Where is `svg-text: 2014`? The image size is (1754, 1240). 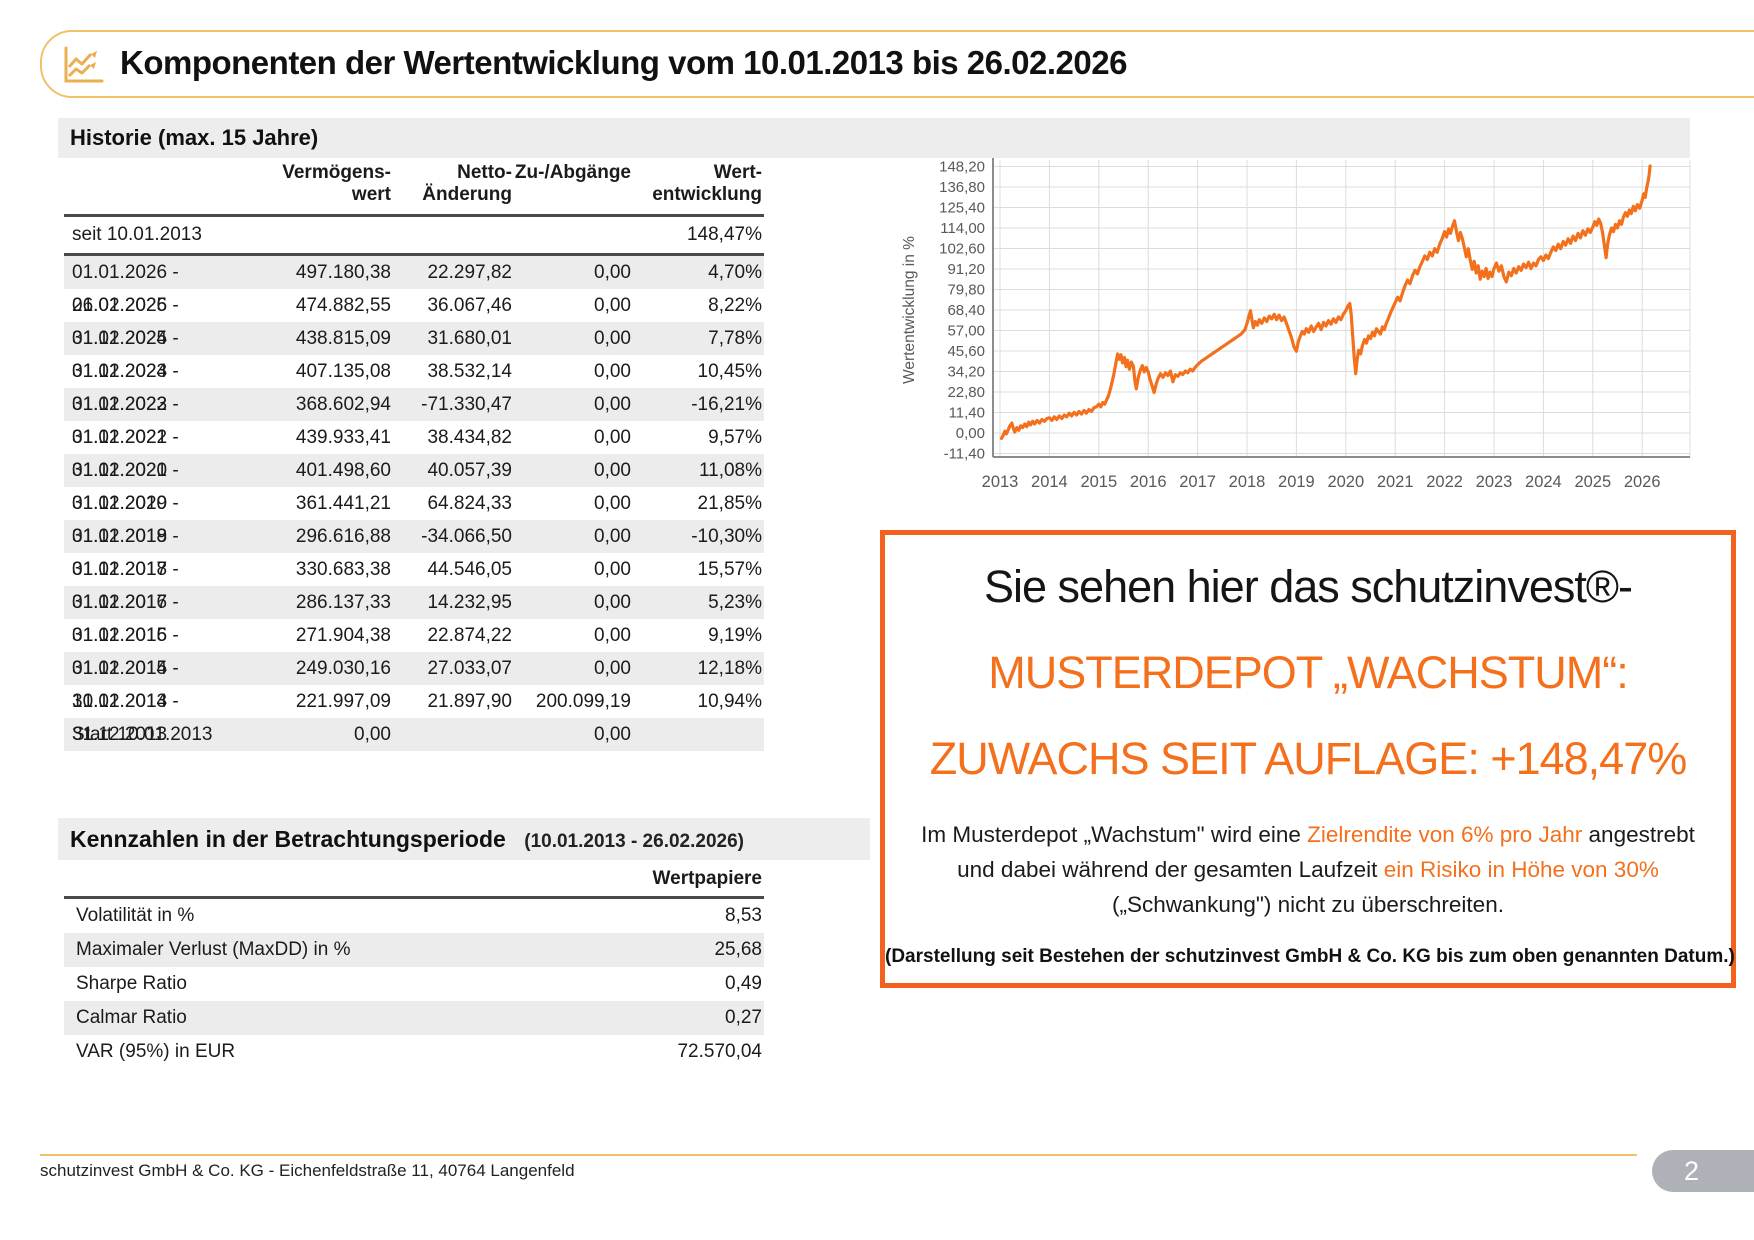 svg-text: 2014 is located at coordinates (1049, 482).